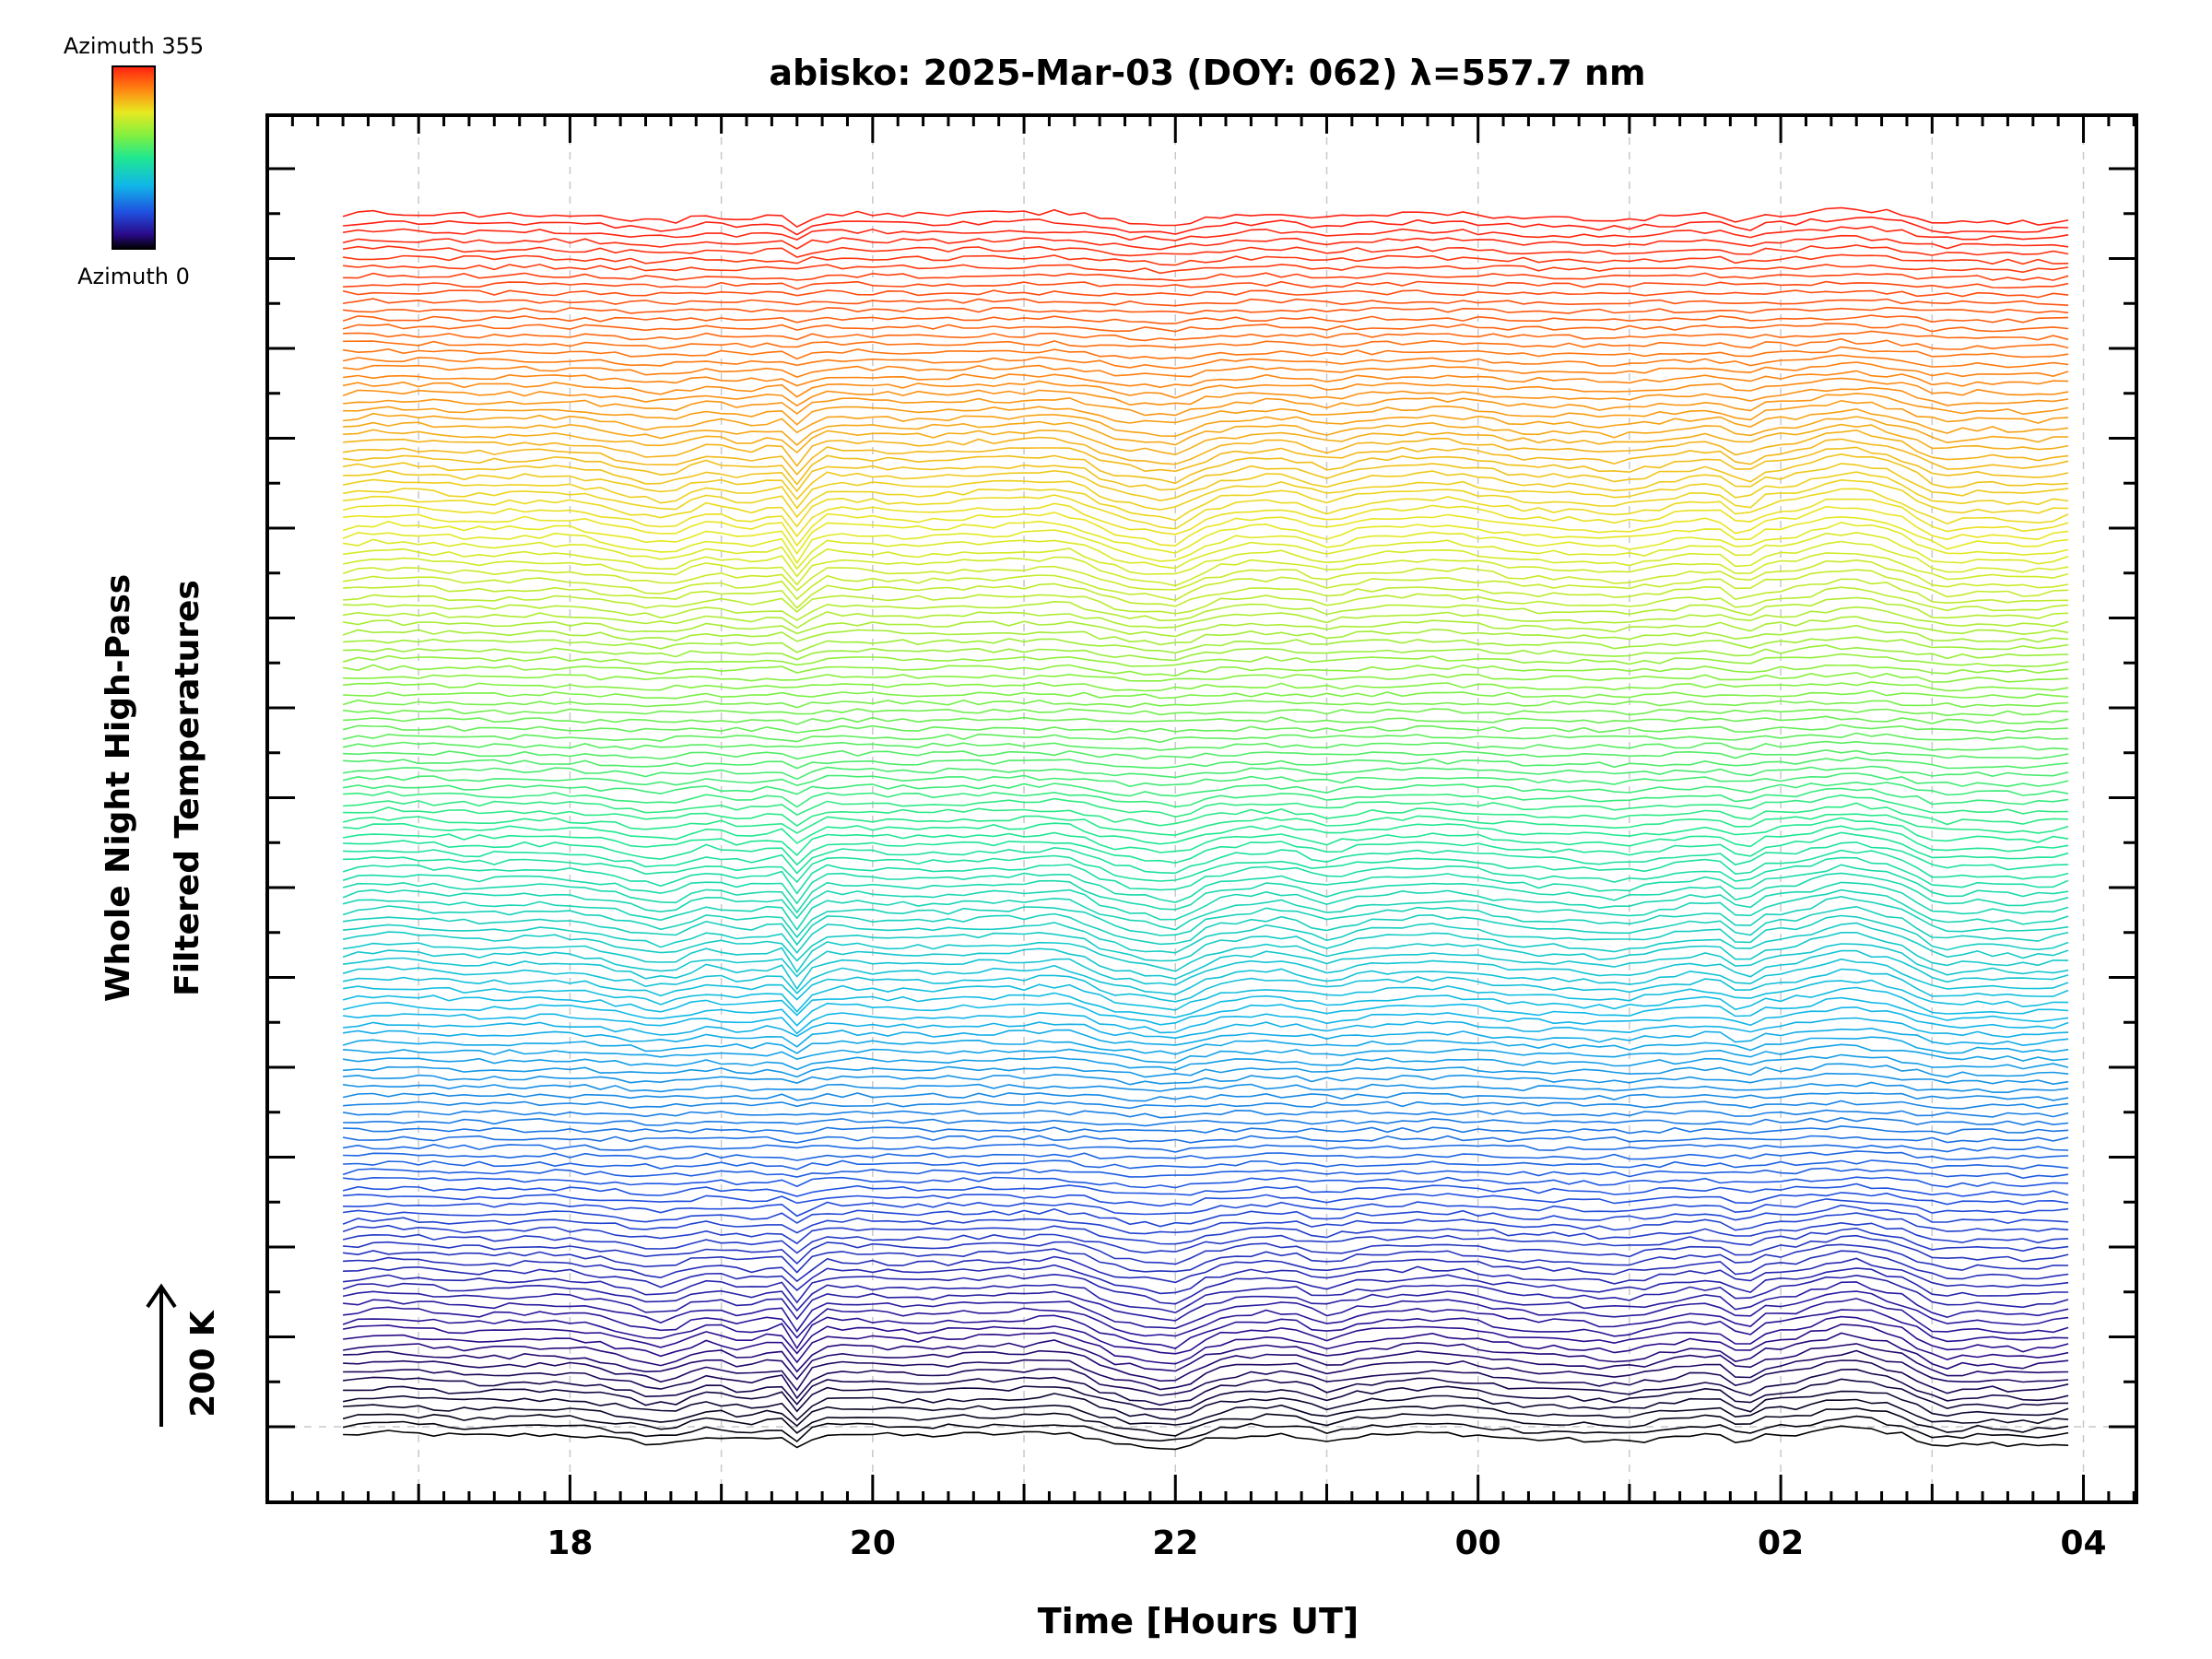  Describe the element at coordinates (1326, 1543) in the screenshot. I see `x-tick-labels: 18 20 22 00 02 04` at that location.